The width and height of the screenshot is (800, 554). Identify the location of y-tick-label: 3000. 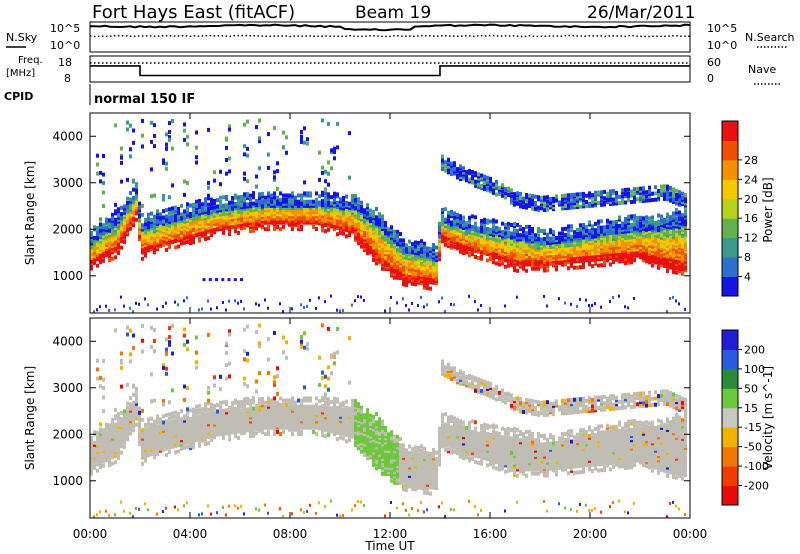
(67, 183).